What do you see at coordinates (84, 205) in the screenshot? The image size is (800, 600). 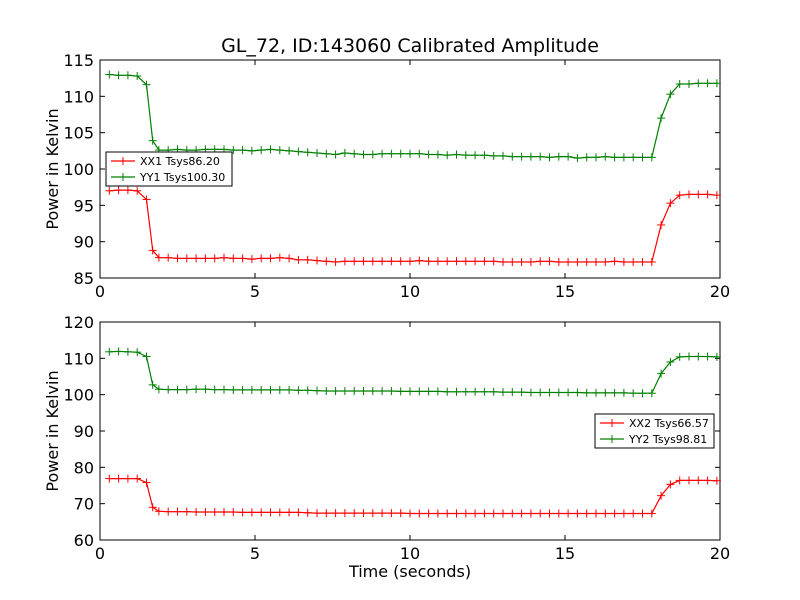 I see `y-tick-label: 95` at bounding box center [84, 205].